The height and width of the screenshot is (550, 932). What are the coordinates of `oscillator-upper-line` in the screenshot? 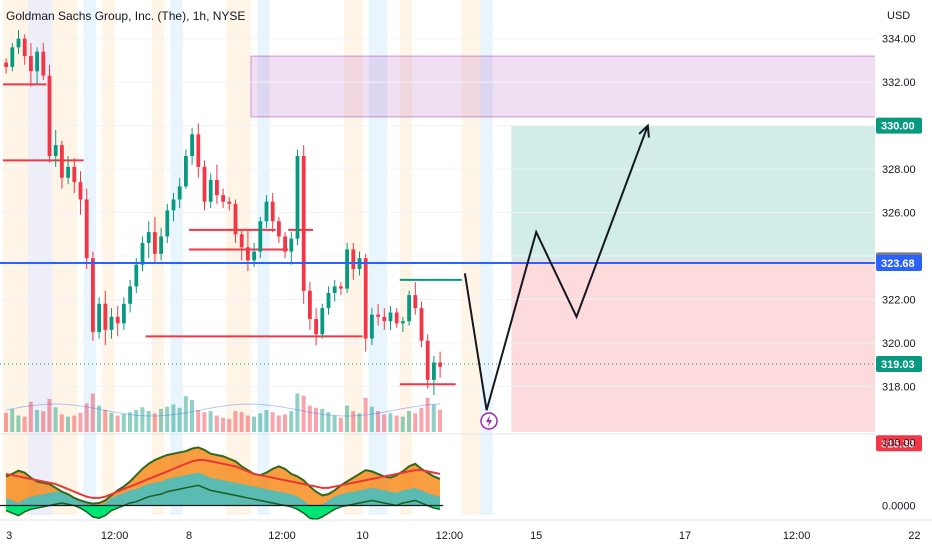 It's located at (223, 475).